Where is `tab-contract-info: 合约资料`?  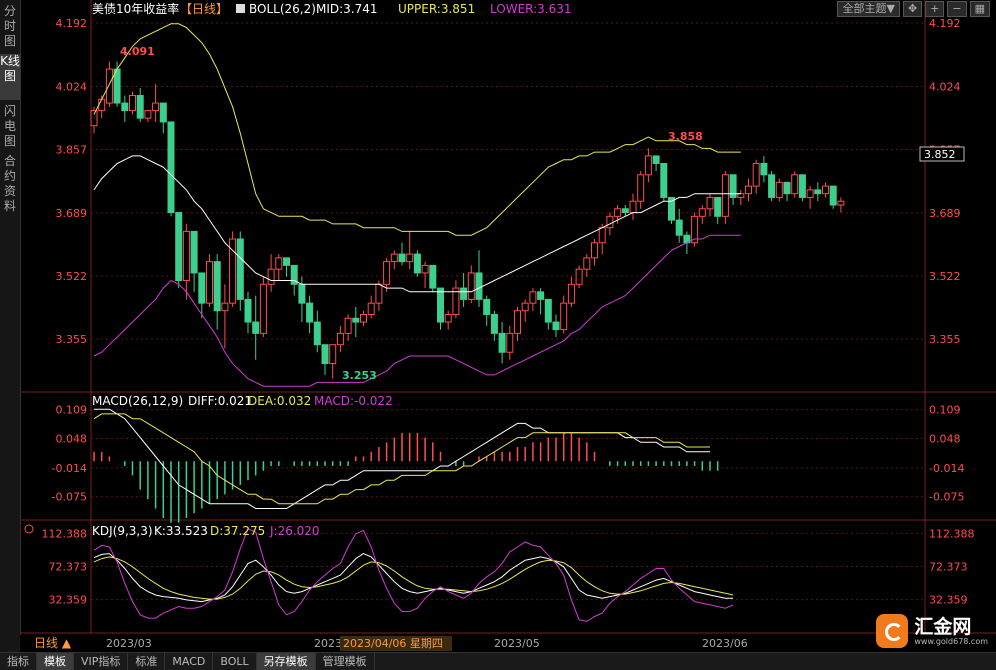 tab-contract-info: 合约资料 is located at coordinates (9, 183).